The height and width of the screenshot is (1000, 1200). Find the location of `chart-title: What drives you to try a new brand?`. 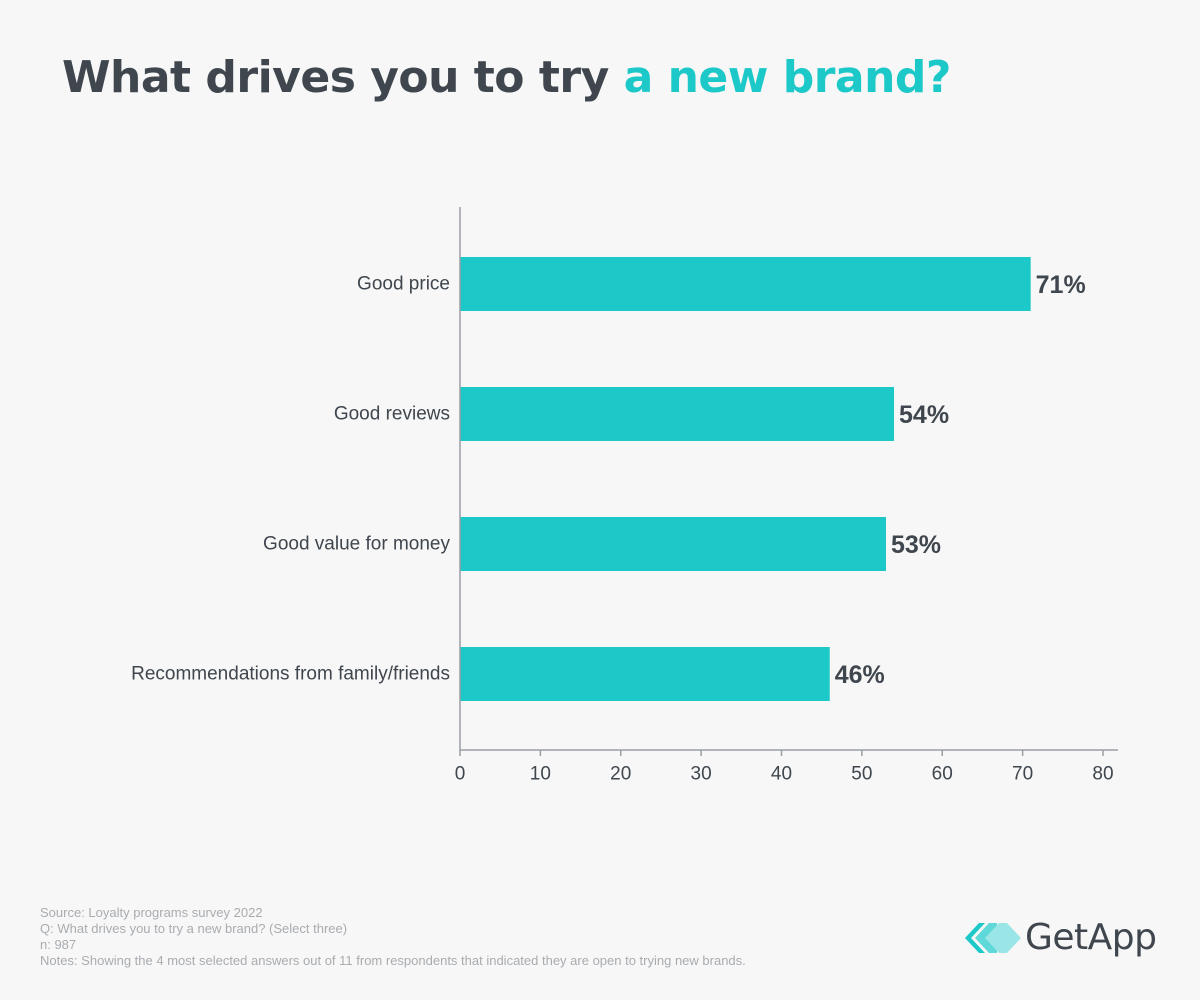

chart-title: What drives you to try a new brand? is located at coordinates (506, 77).